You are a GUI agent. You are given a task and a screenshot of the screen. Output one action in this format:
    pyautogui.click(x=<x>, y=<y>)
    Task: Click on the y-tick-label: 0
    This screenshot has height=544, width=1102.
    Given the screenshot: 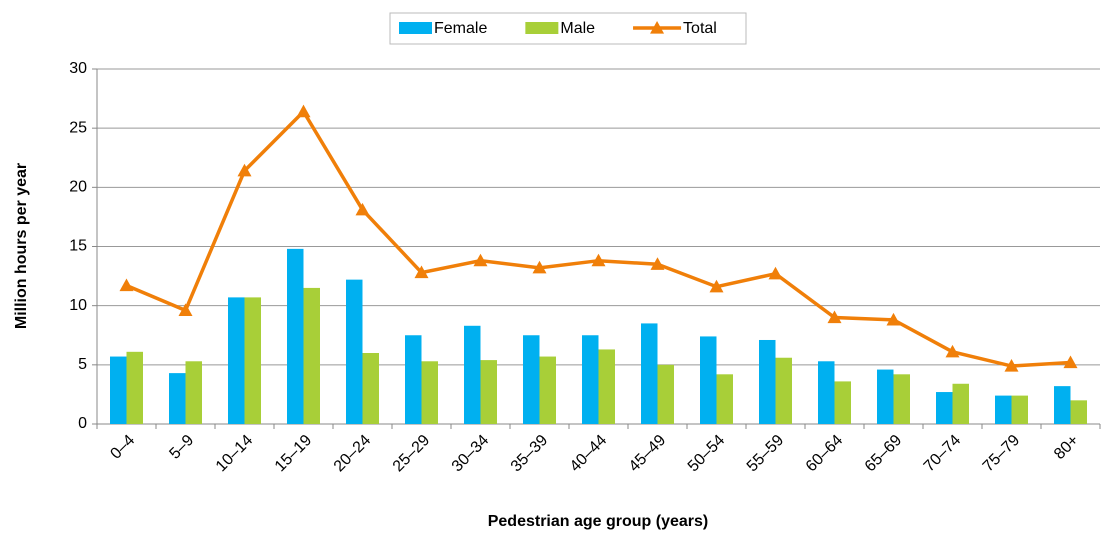 What is the action you would take?
    pyautogui.click(x=82, y=423)
    